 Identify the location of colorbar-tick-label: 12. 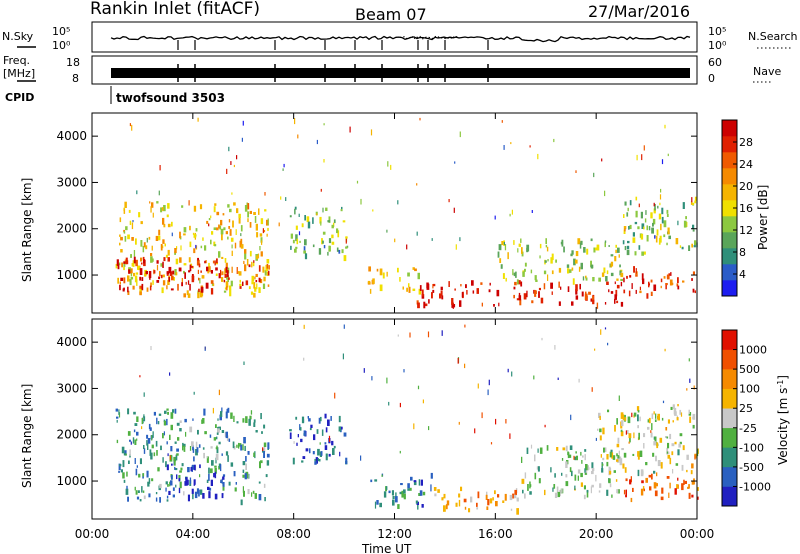
(746, 230).